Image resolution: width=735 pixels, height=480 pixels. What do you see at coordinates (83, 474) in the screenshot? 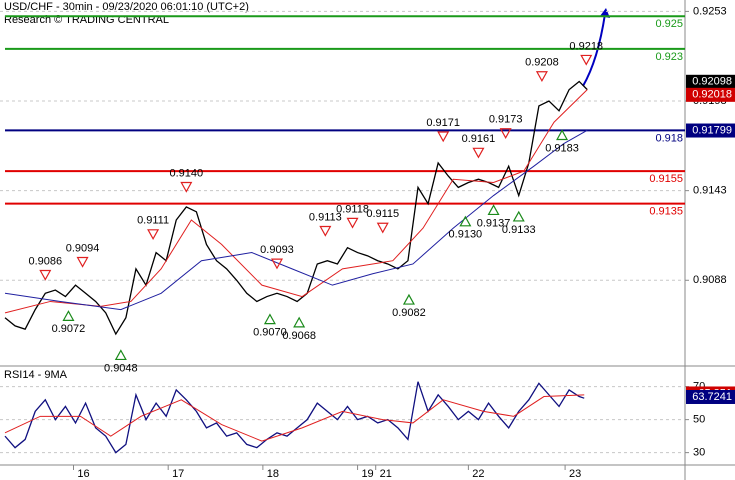
I see `x-tick-label: 16` at bounding box center [83, 474].